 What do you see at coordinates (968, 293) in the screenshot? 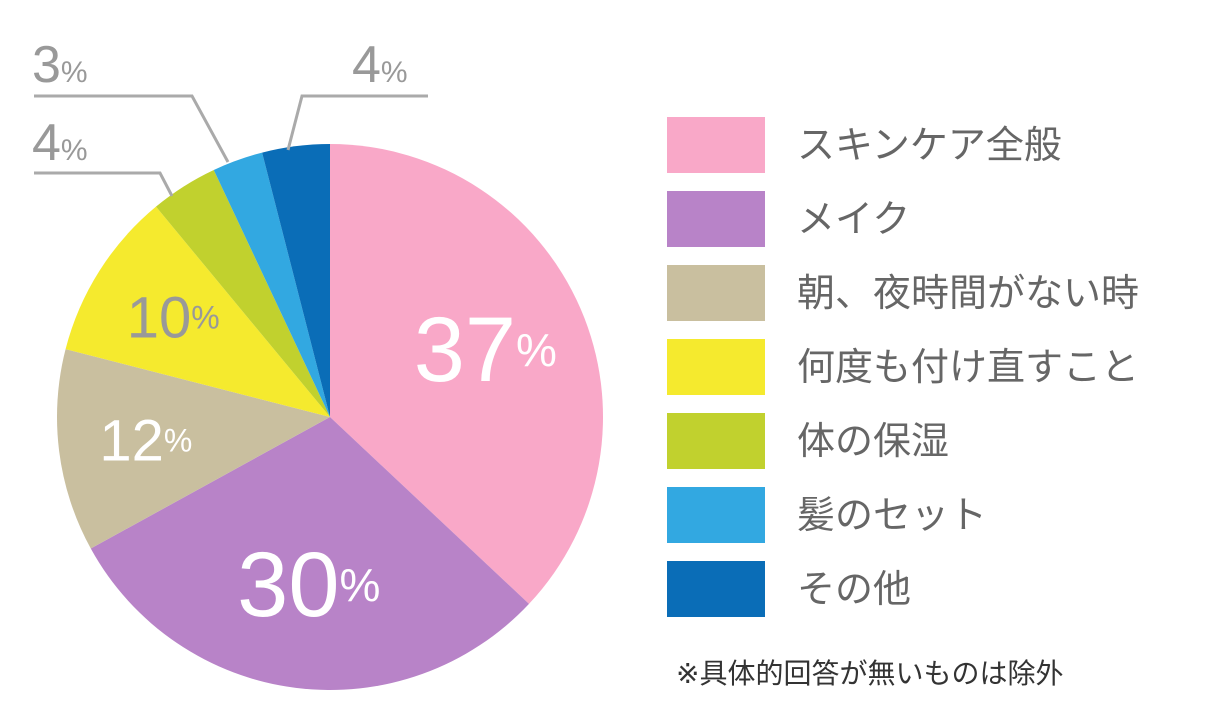
I see `legend-label: 朝、夜時間がない時` at bounding box center [968, 293].